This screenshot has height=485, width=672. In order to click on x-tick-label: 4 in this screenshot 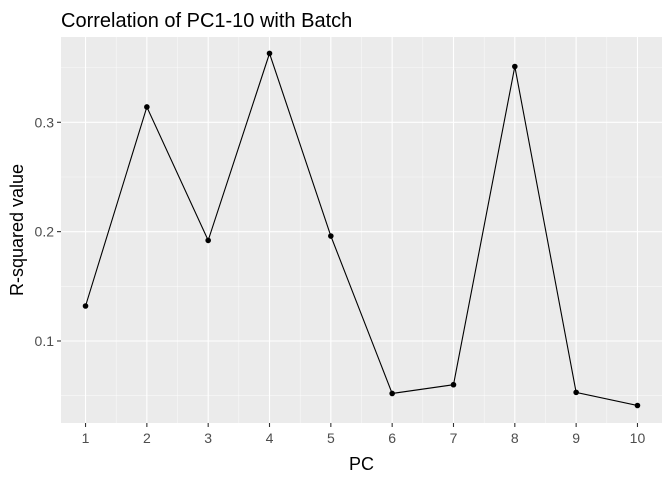, I will do `click(270, 438)`.